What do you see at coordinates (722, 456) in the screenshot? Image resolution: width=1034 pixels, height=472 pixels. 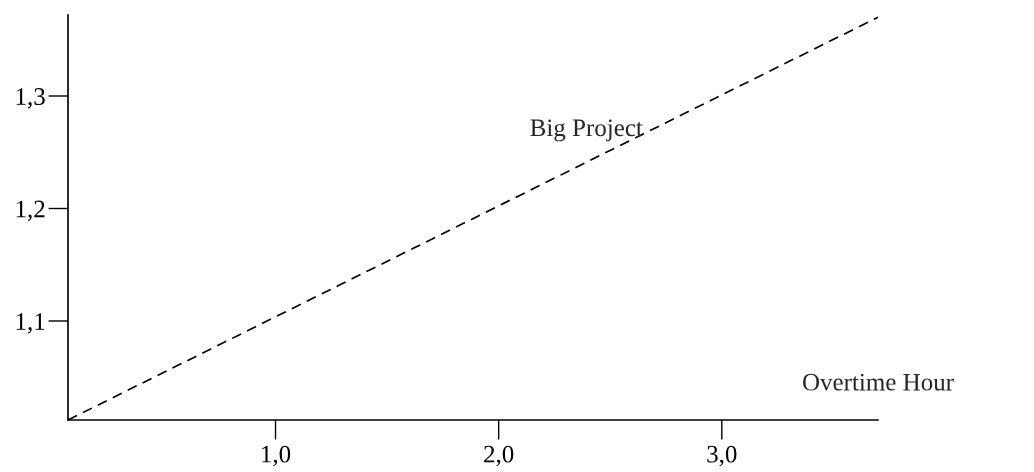 I see `x-tick-label: 3,0` at bounding box center [722, 456].